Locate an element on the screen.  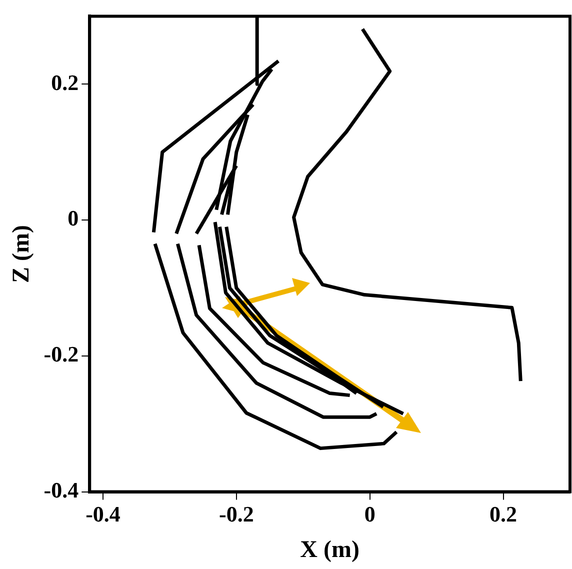
y-tick-label: -0.2 is located at coordinates (61, 354).